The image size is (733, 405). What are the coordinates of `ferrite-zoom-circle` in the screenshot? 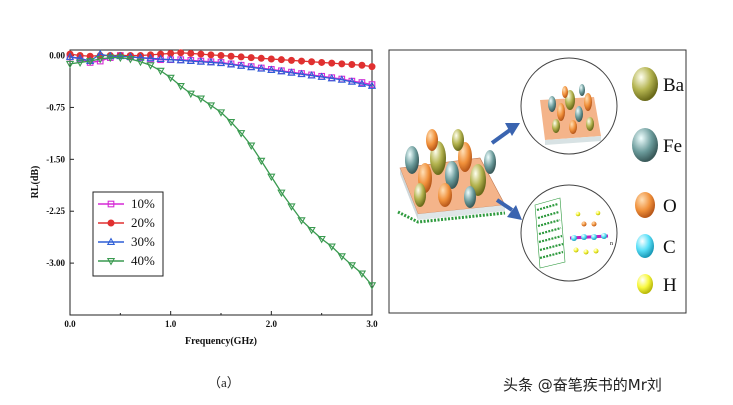 It's located at (569, 106).